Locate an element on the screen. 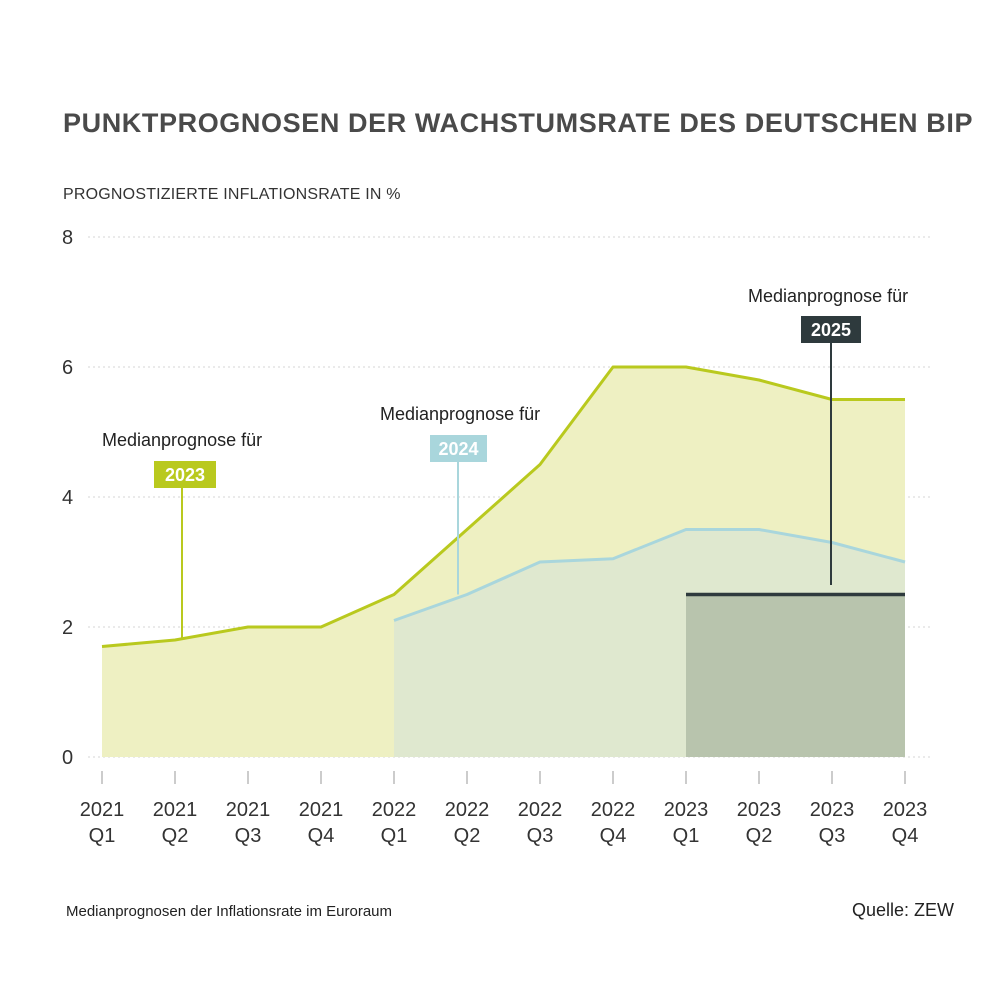 Image resolution: width=1000 pixels, height=1000 pixels. annotation-badge-2024 is located at coordinates (458, 448).